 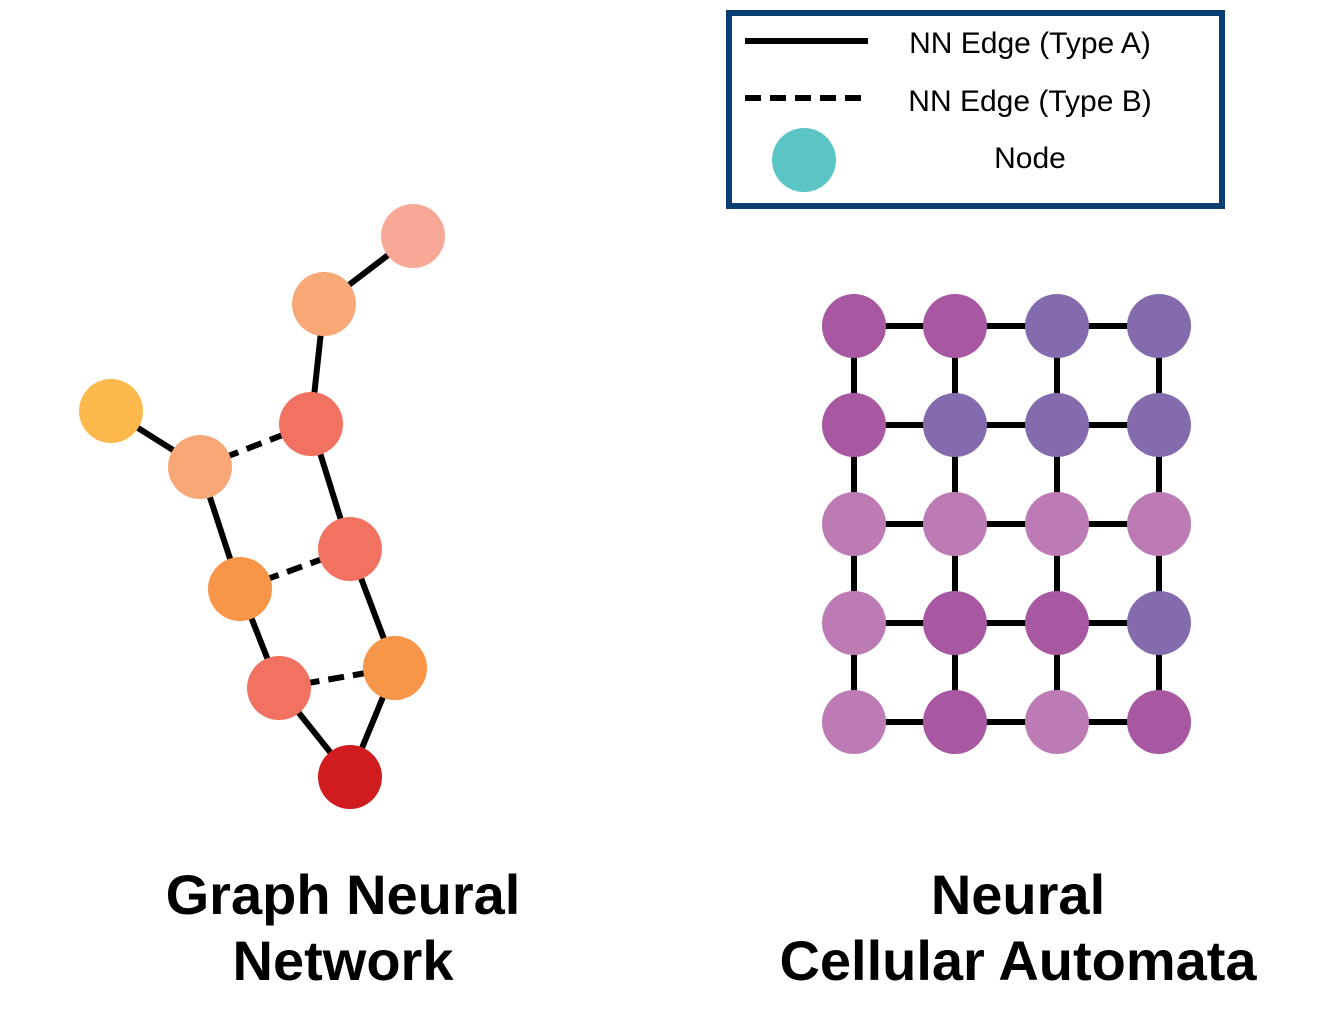 I want to click on gnn-title: Graph Neural Network, so click(x=343, y=928).